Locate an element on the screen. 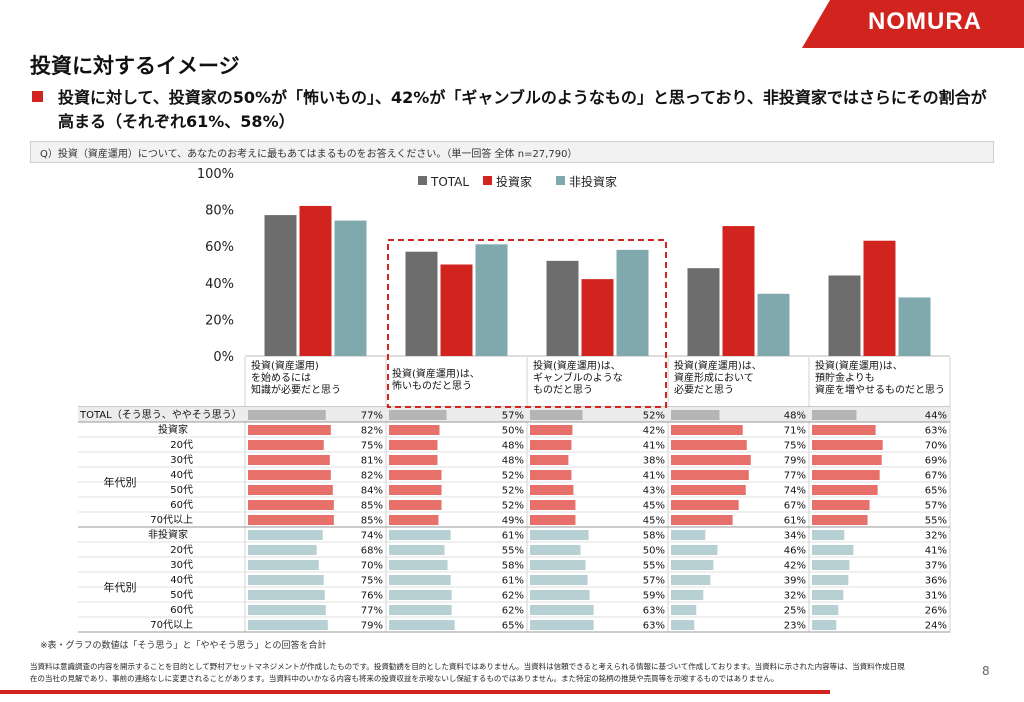  table-value-label: 34% is located at coordinates (795, 536).